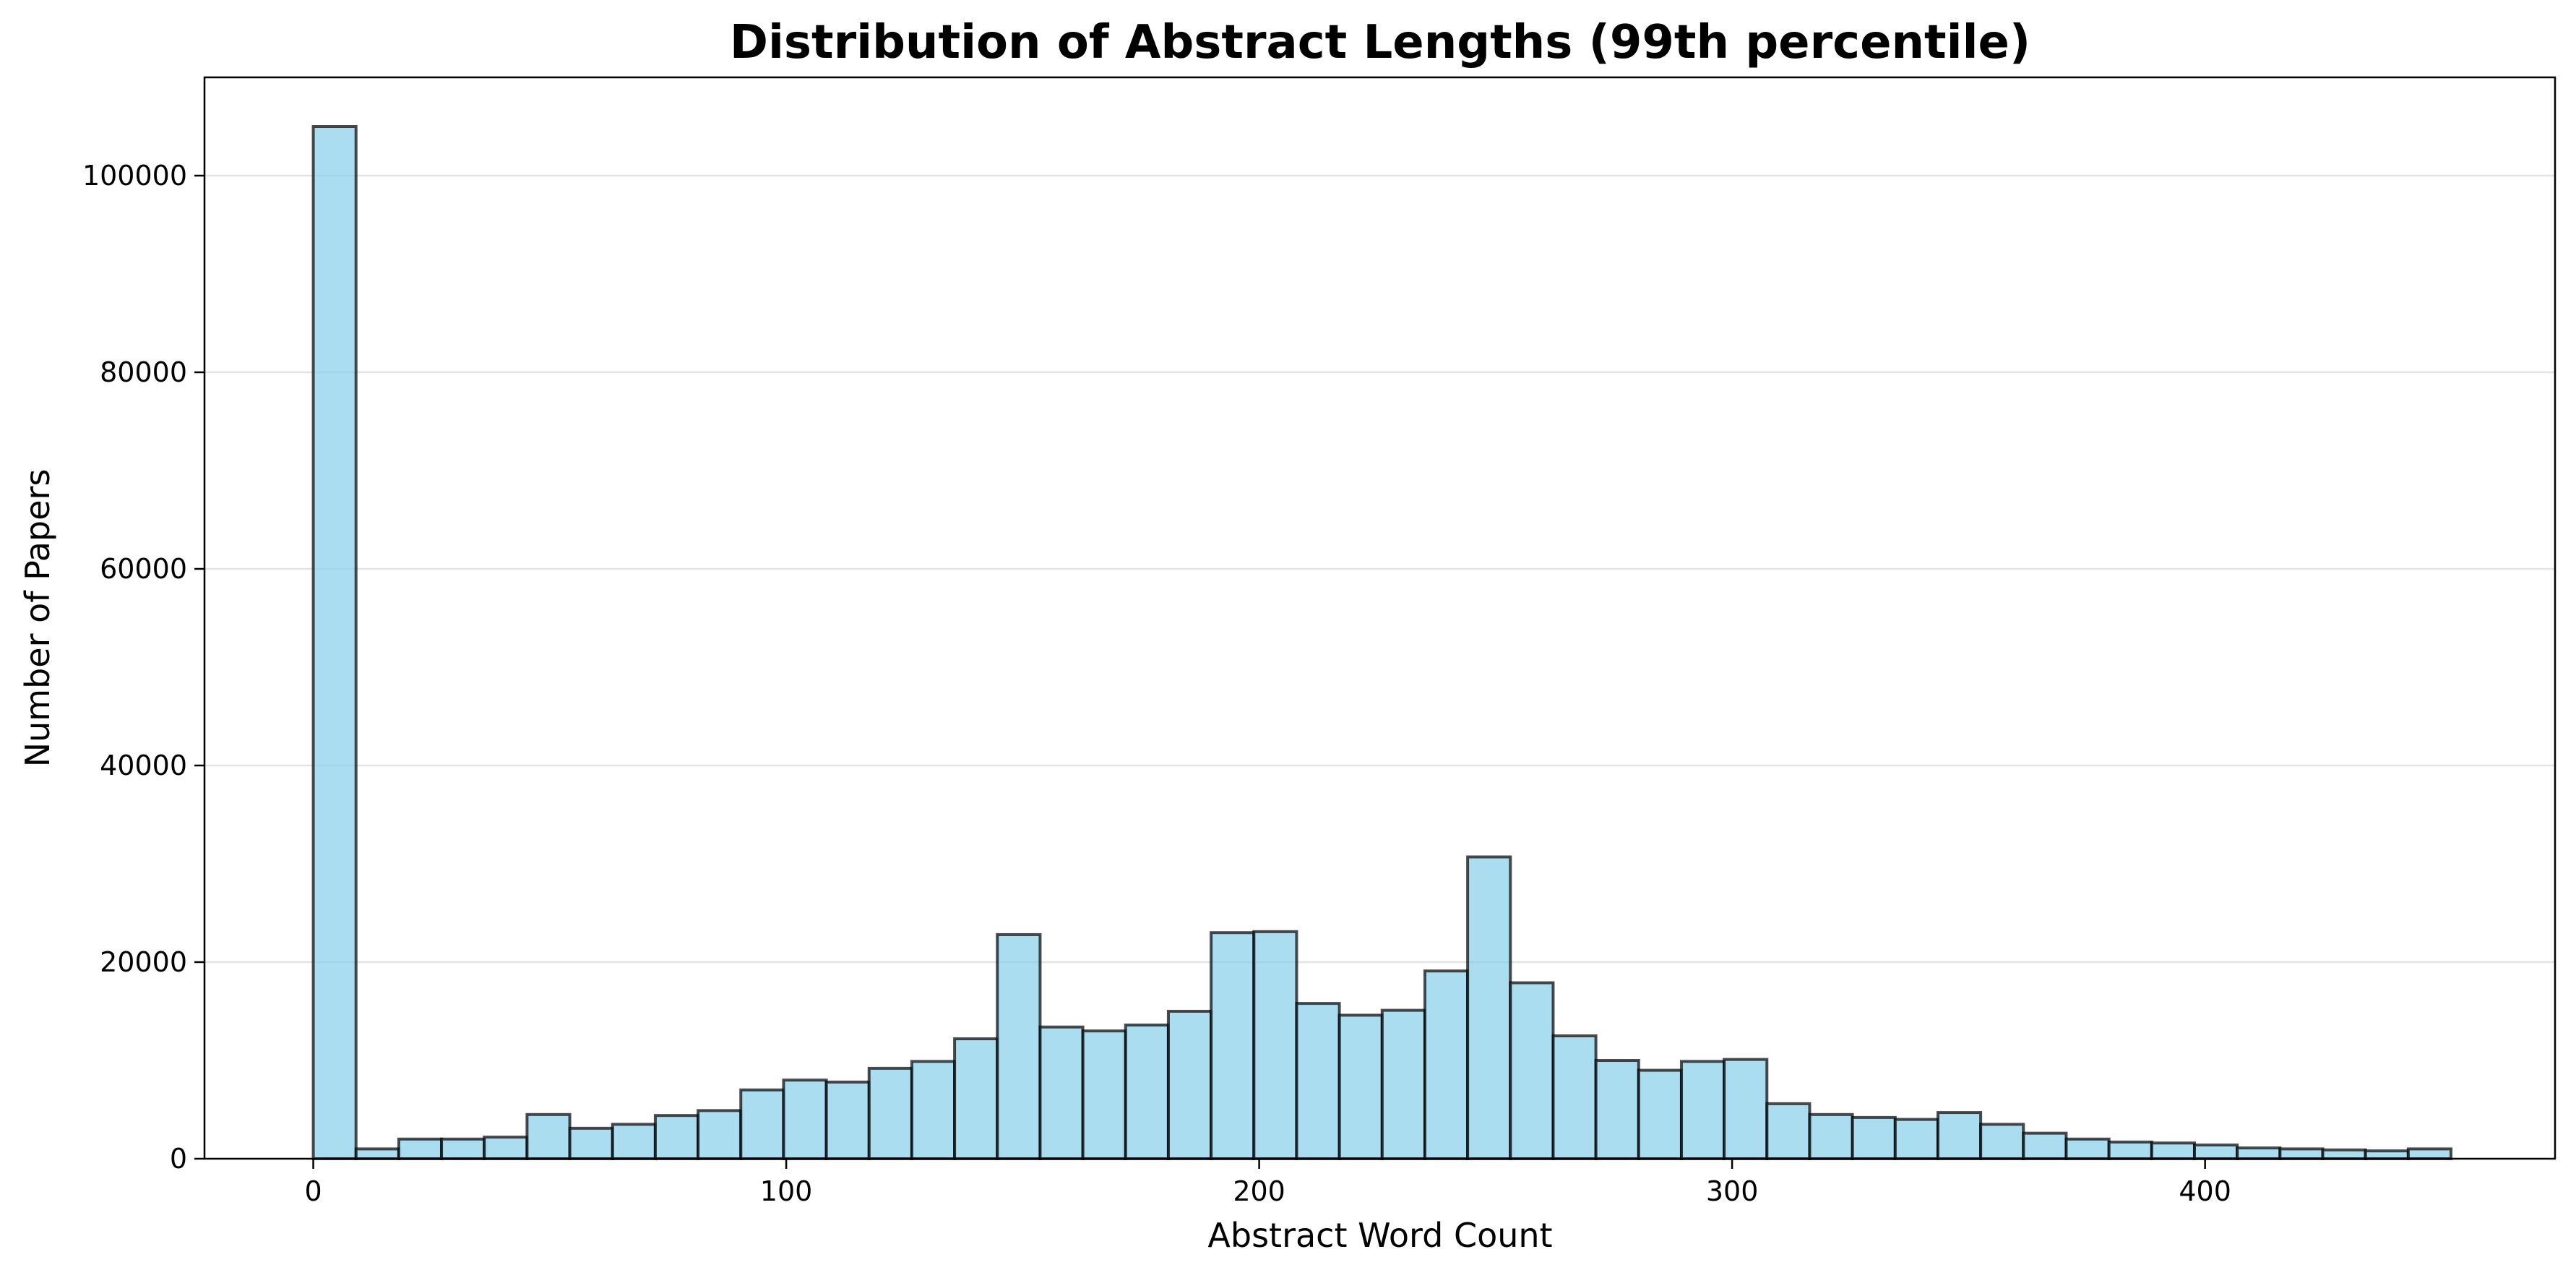 Image resolution: width=2576 pixels, height=1278 pixels. Describe the element at coordinates (143, 569) in the screenshot. I see `y-tick-label: 60000` at that location.